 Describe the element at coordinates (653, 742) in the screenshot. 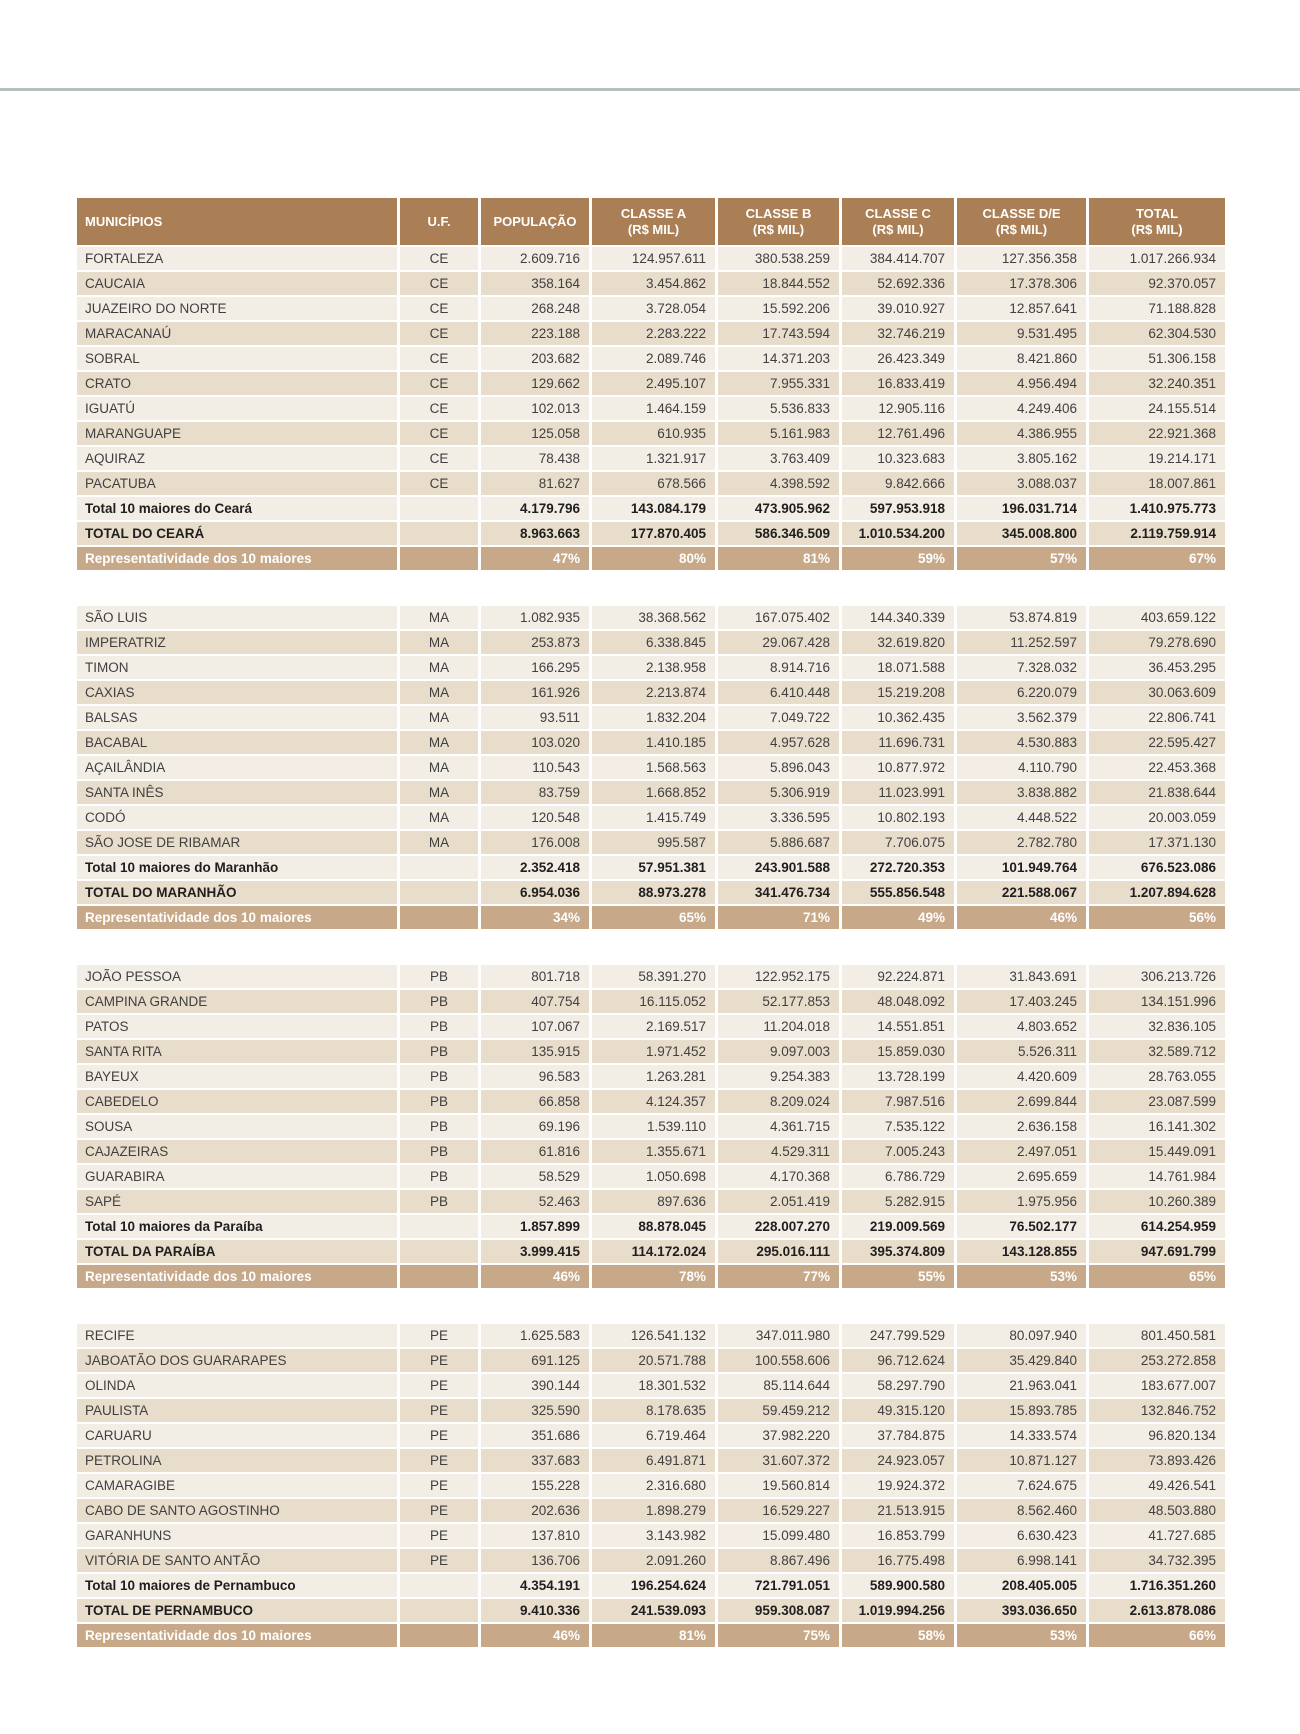

I see `cell-classe-a: 1.410.185` at that location.